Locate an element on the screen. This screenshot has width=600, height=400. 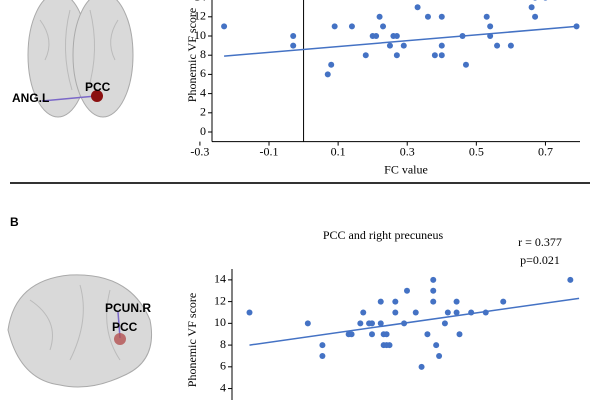
annotation: p=0.021 is located at coordinates (540, 260).